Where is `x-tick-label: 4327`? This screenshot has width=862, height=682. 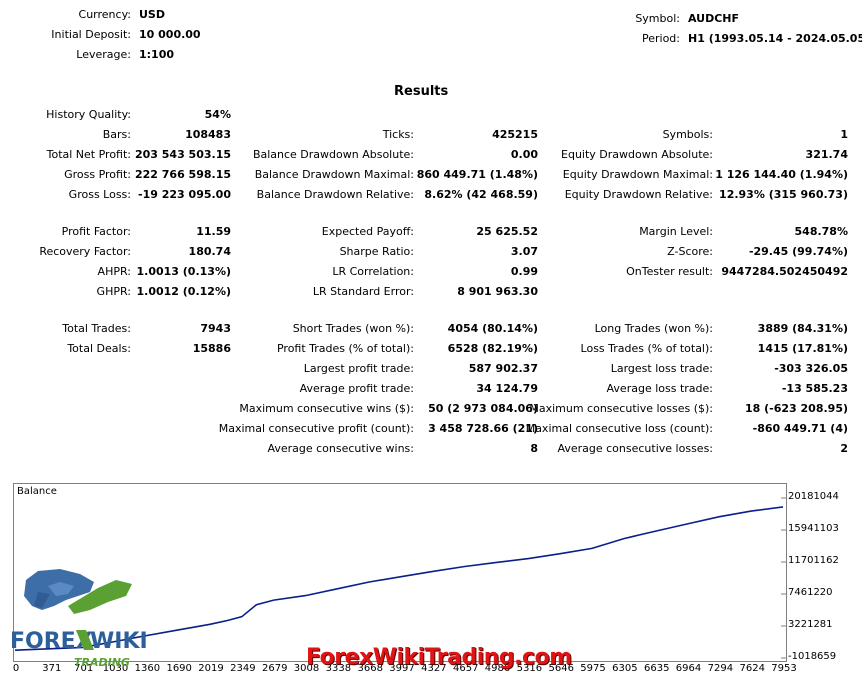
x-tick-label: 4327 is located at coordinates (434, 668).